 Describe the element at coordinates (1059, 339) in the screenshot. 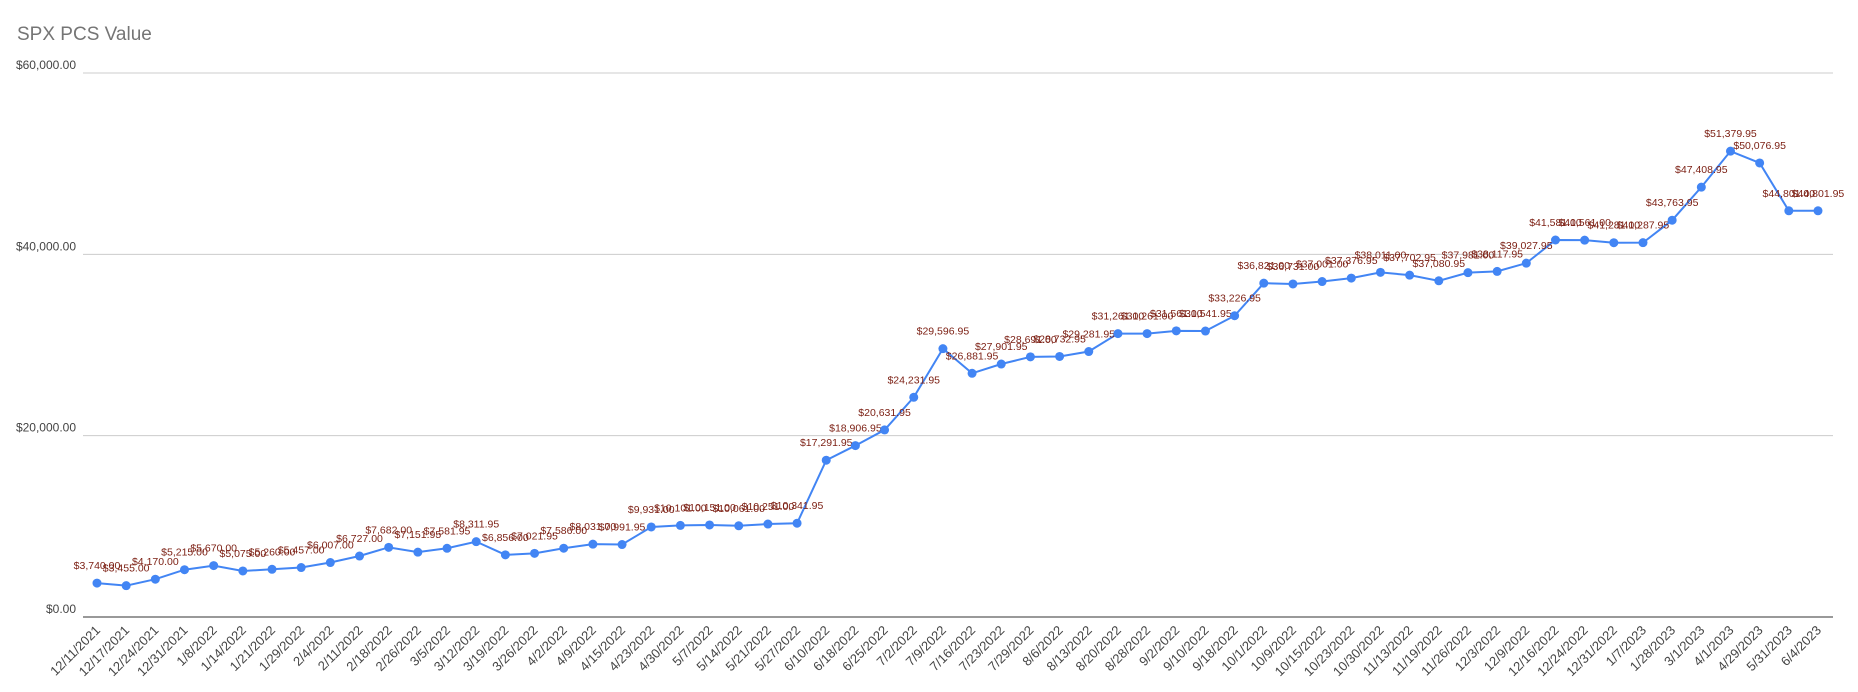

I see `data-label: $28,732.95` at that location.